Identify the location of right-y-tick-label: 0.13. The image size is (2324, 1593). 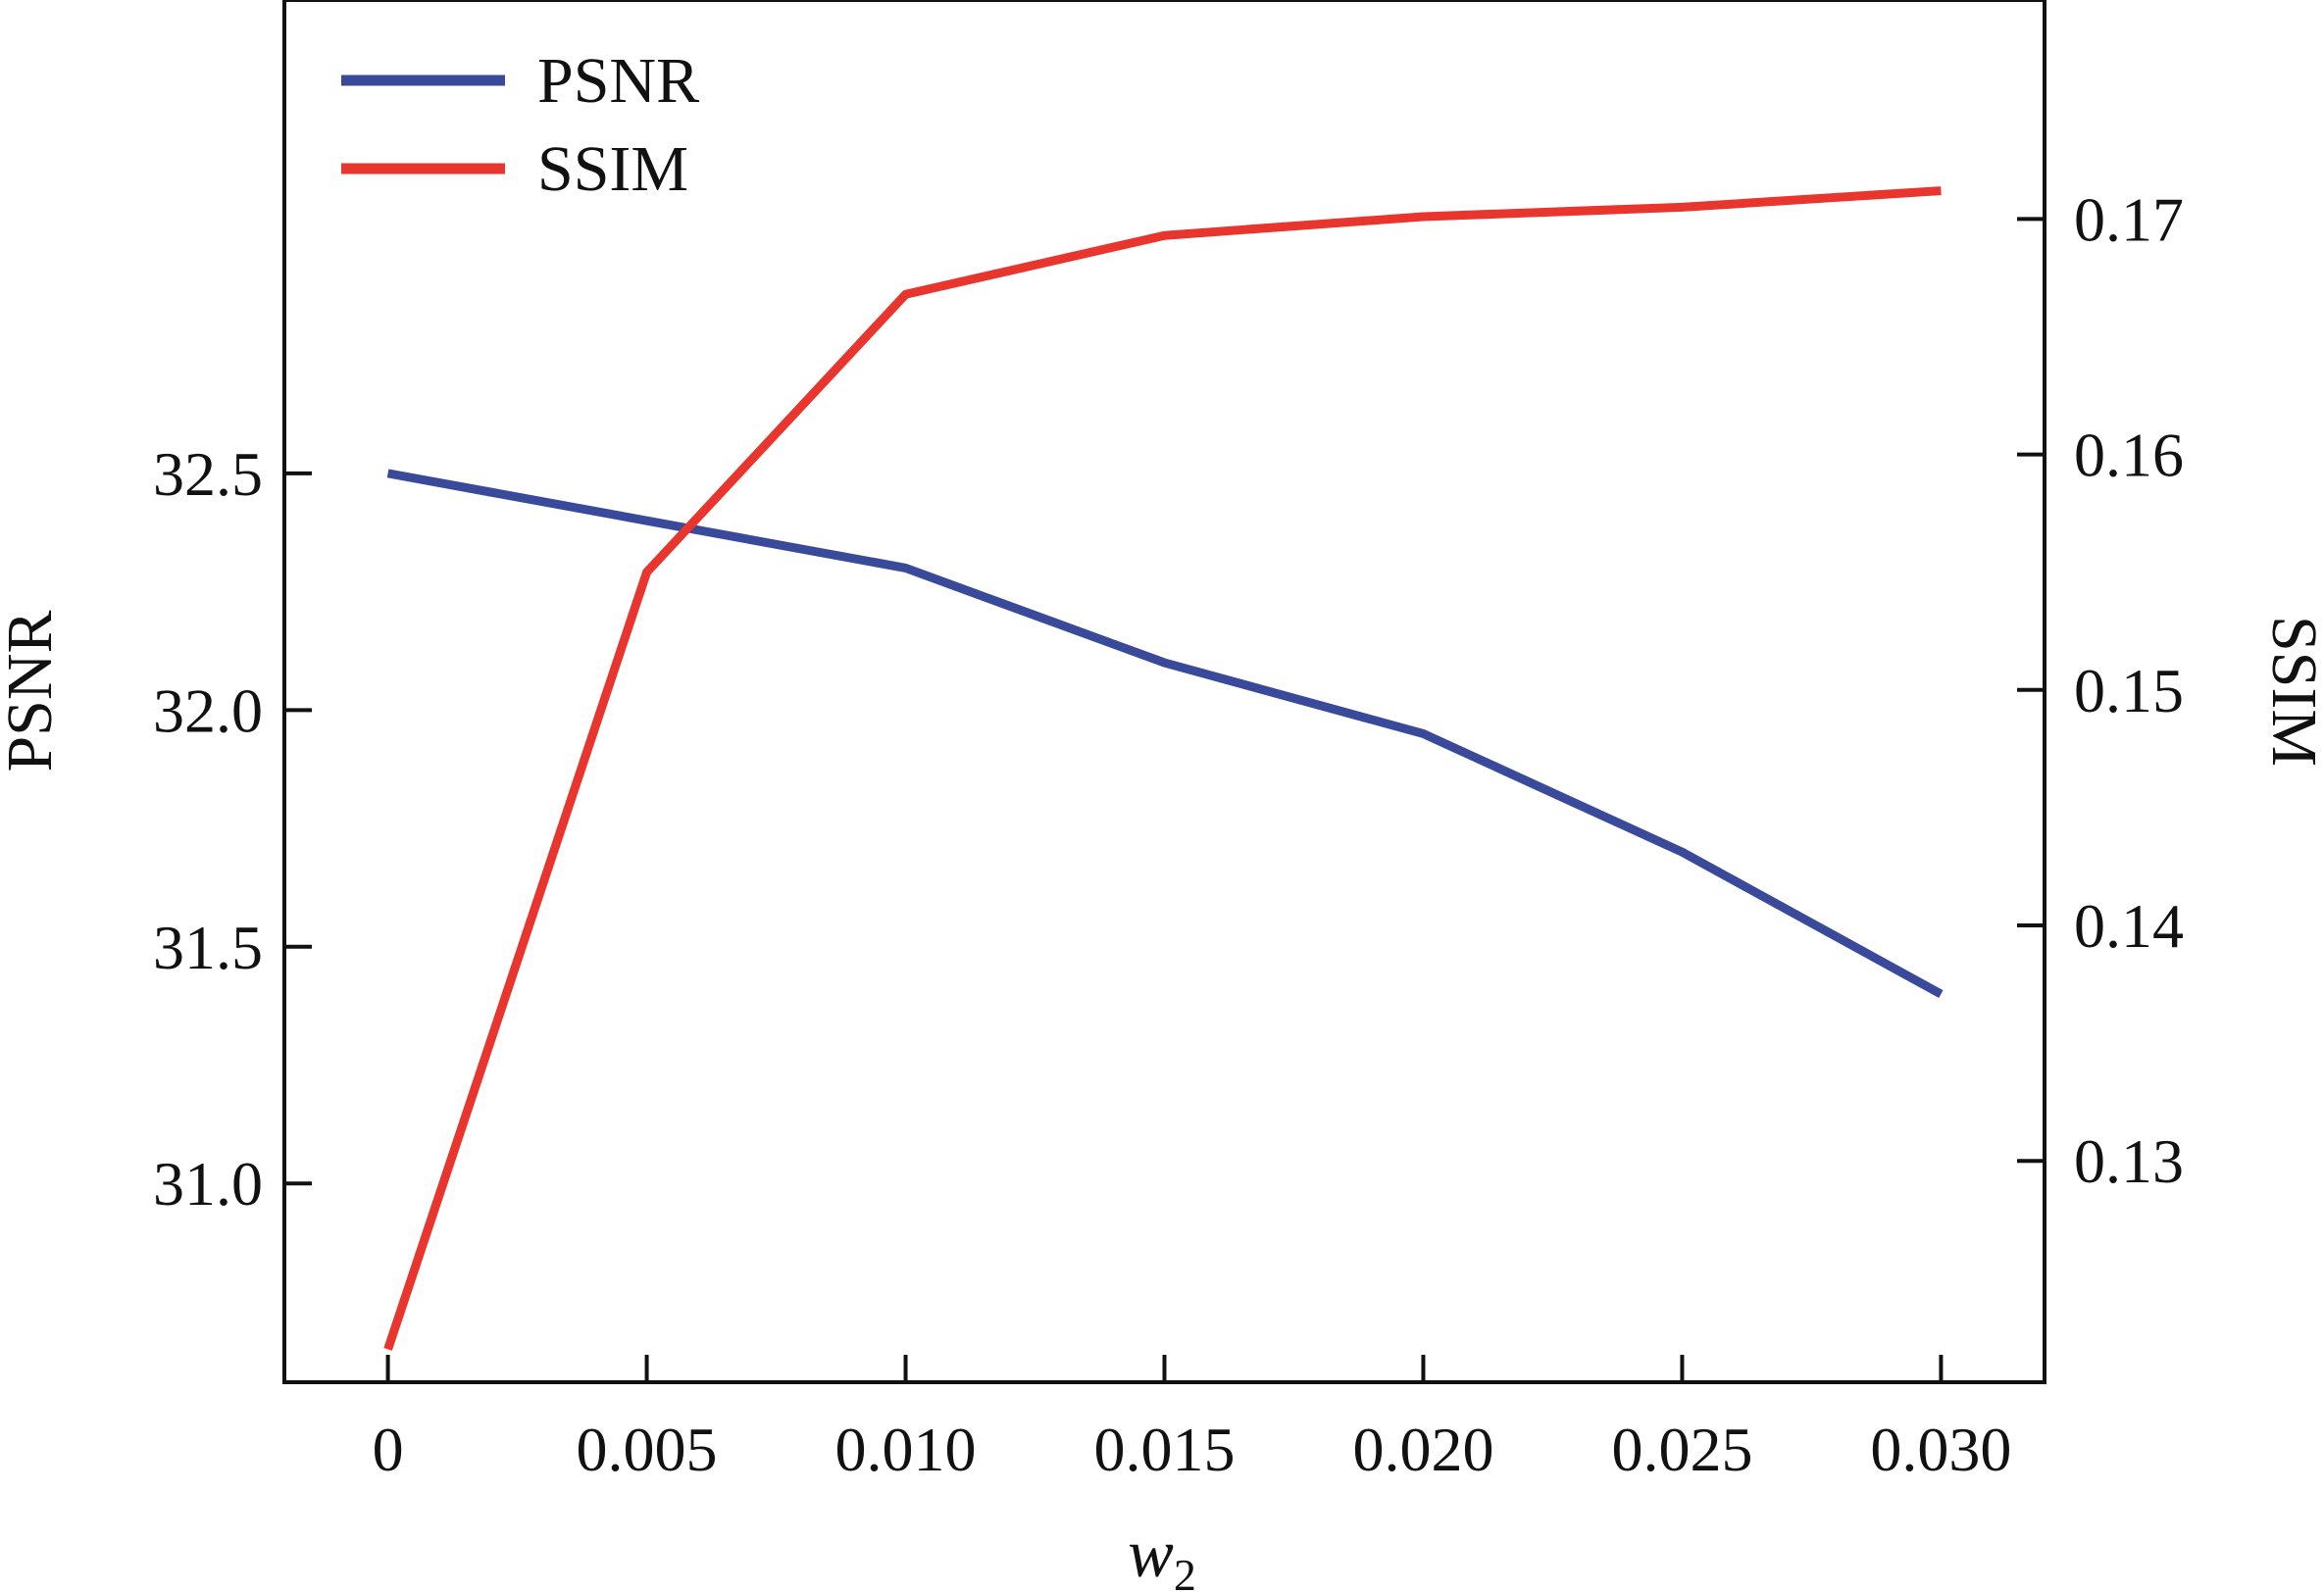
(2129, 1161).